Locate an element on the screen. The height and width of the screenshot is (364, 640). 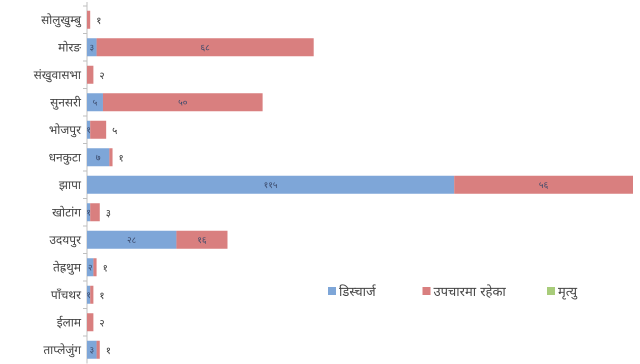
category-label: संखुवासभा is located at coordinates (58, 75).